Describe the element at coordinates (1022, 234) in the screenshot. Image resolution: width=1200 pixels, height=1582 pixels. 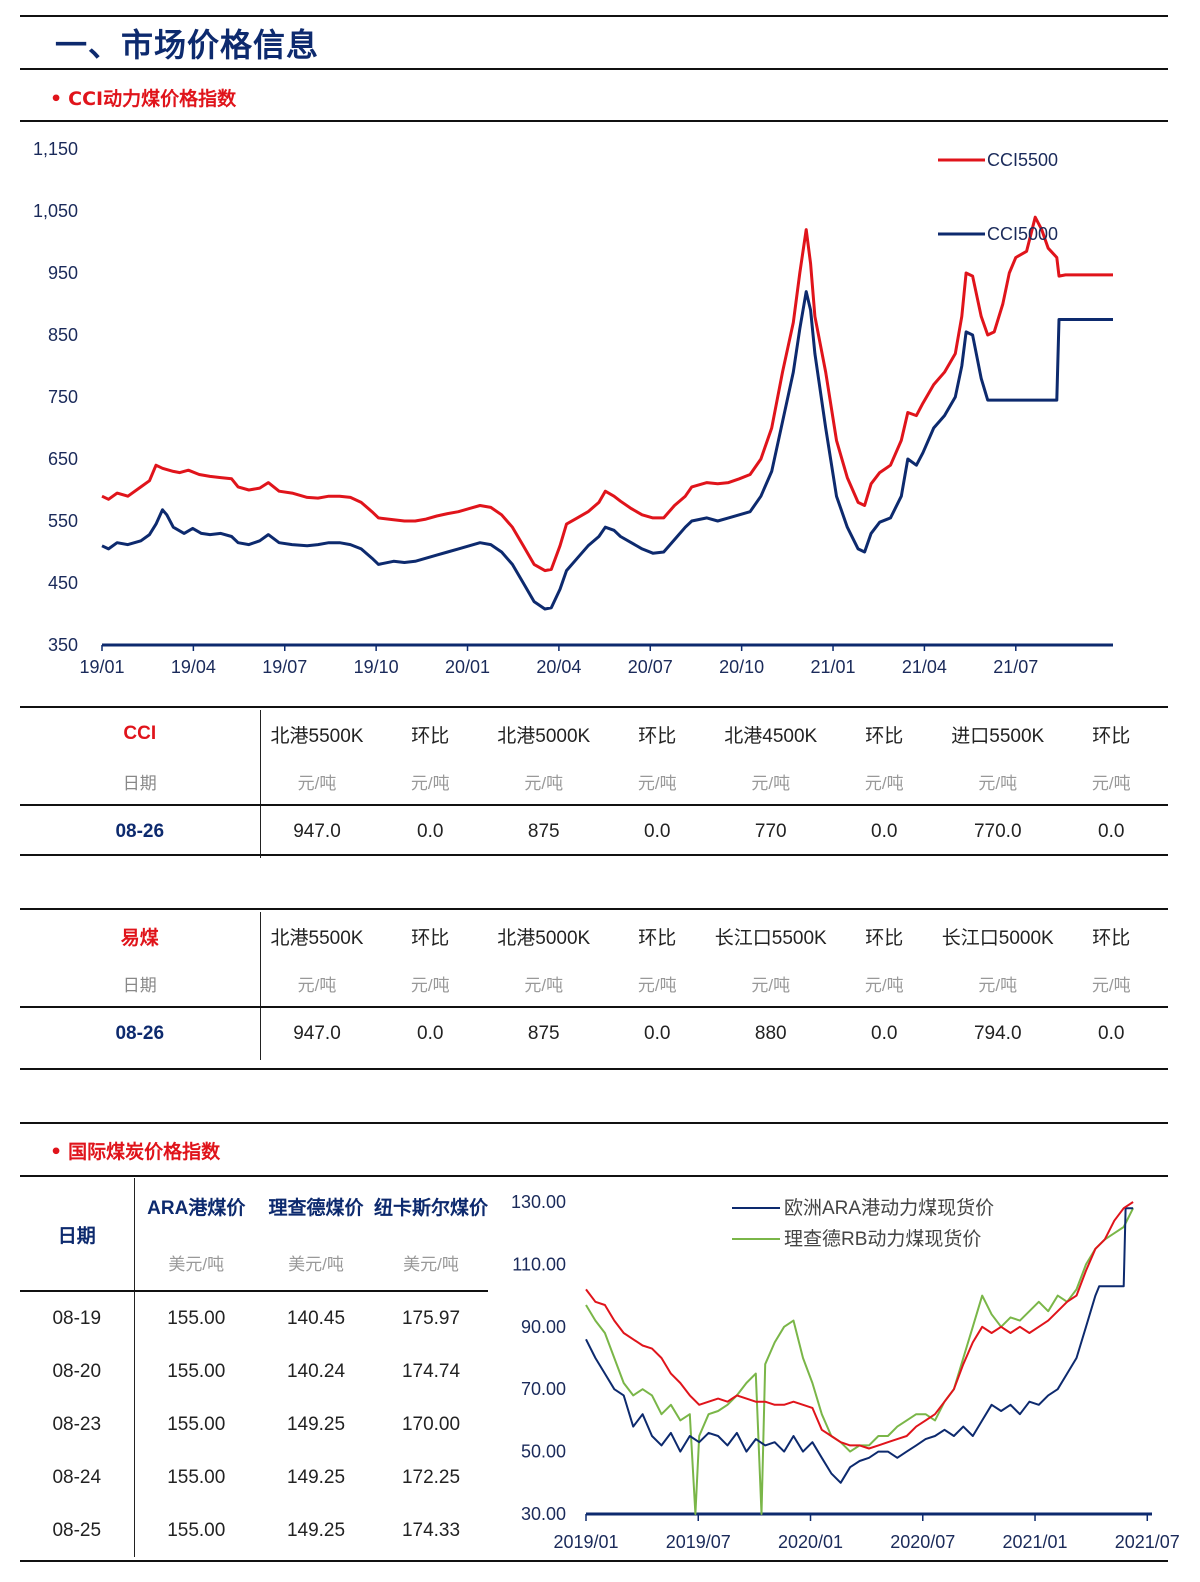
I see `legend-label-cci5000: CCI5000` at that location.